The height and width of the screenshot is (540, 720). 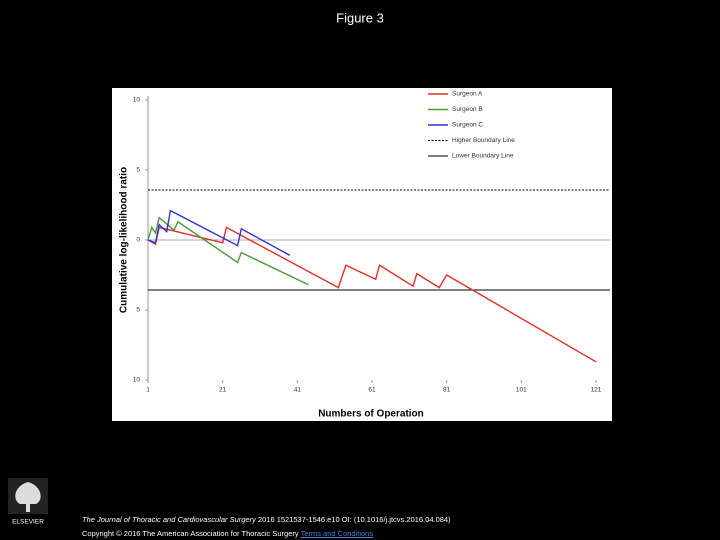 I want to click on legend-label: Higher Boundary Line, so click(x=483, y=140).